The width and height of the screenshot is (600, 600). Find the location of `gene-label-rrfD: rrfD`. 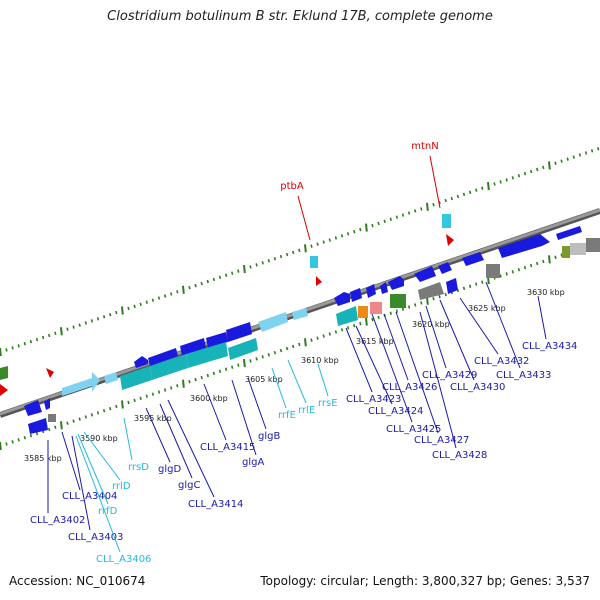

gene-label-rrfD: rrfD is located at coordinates (108, 511).